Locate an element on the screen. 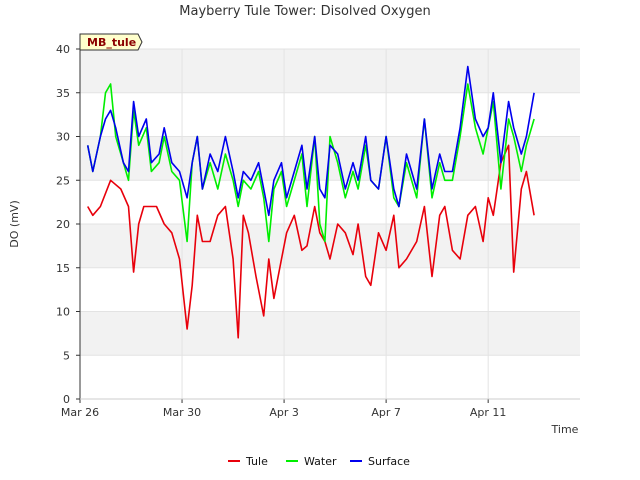  station-tag-box is located at coordinates (111, 42).